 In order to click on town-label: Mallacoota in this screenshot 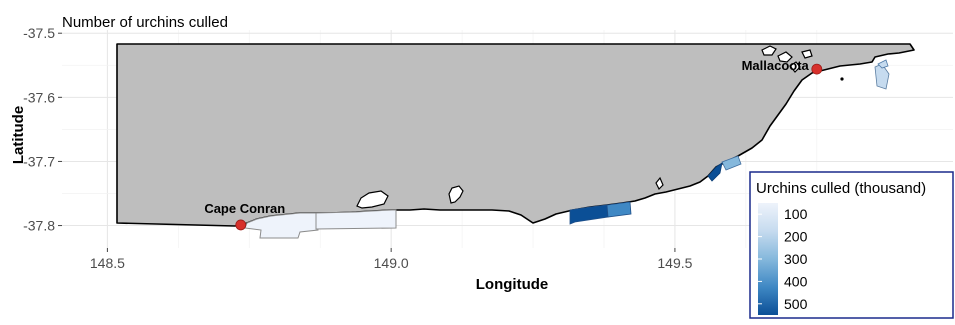, I will do `click(776, 65)`.